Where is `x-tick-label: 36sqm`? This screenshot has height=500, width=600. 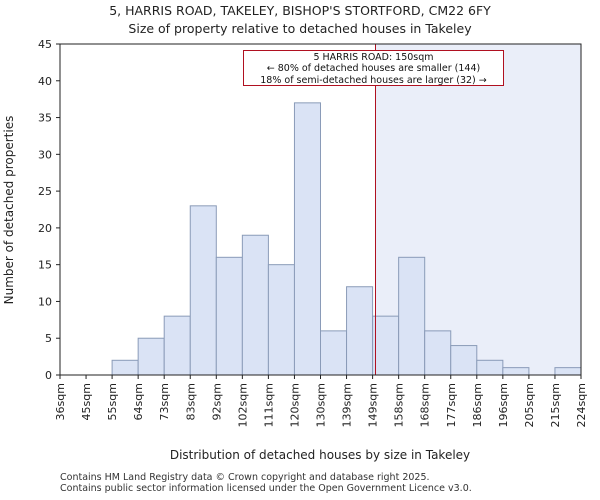
x-tick-label: 36sqm is located at coordinates (60, 401).